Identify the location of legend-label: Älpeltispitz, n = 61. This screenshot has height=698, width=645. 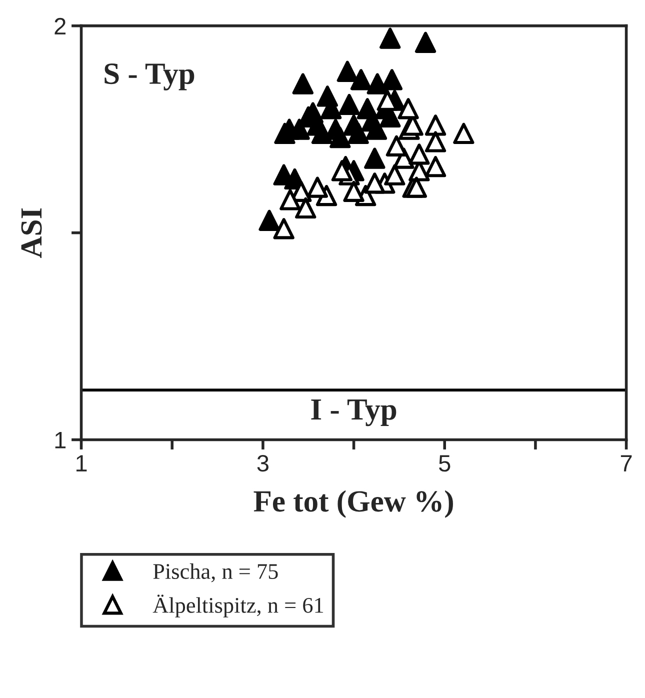
(238, 606).